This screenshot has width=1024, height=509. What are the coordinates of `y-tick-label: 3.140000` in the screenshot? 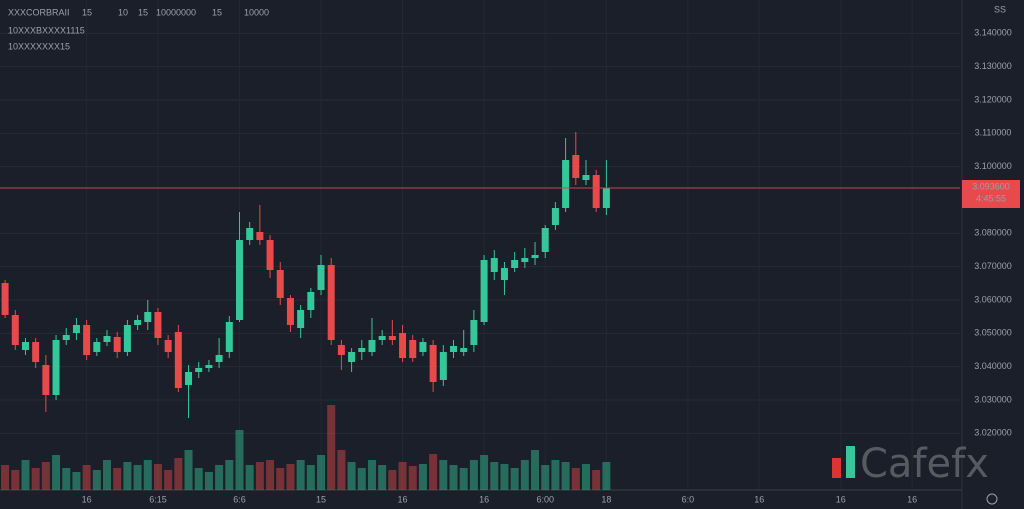 It's located at (993, 33).